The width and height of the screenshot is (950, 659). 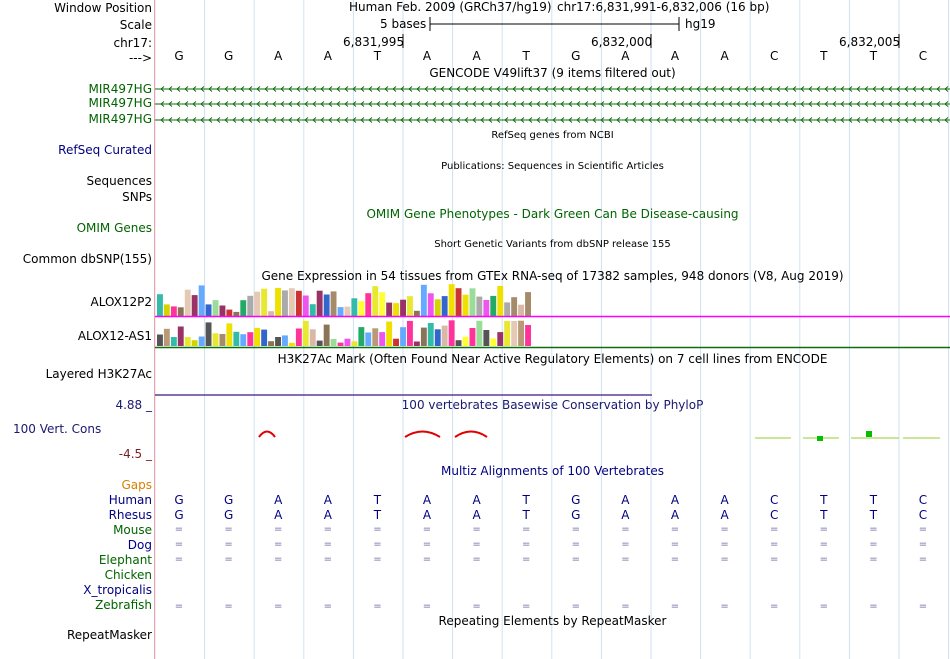 I want to click on sequence-base: C, so click(x=774, y=56).